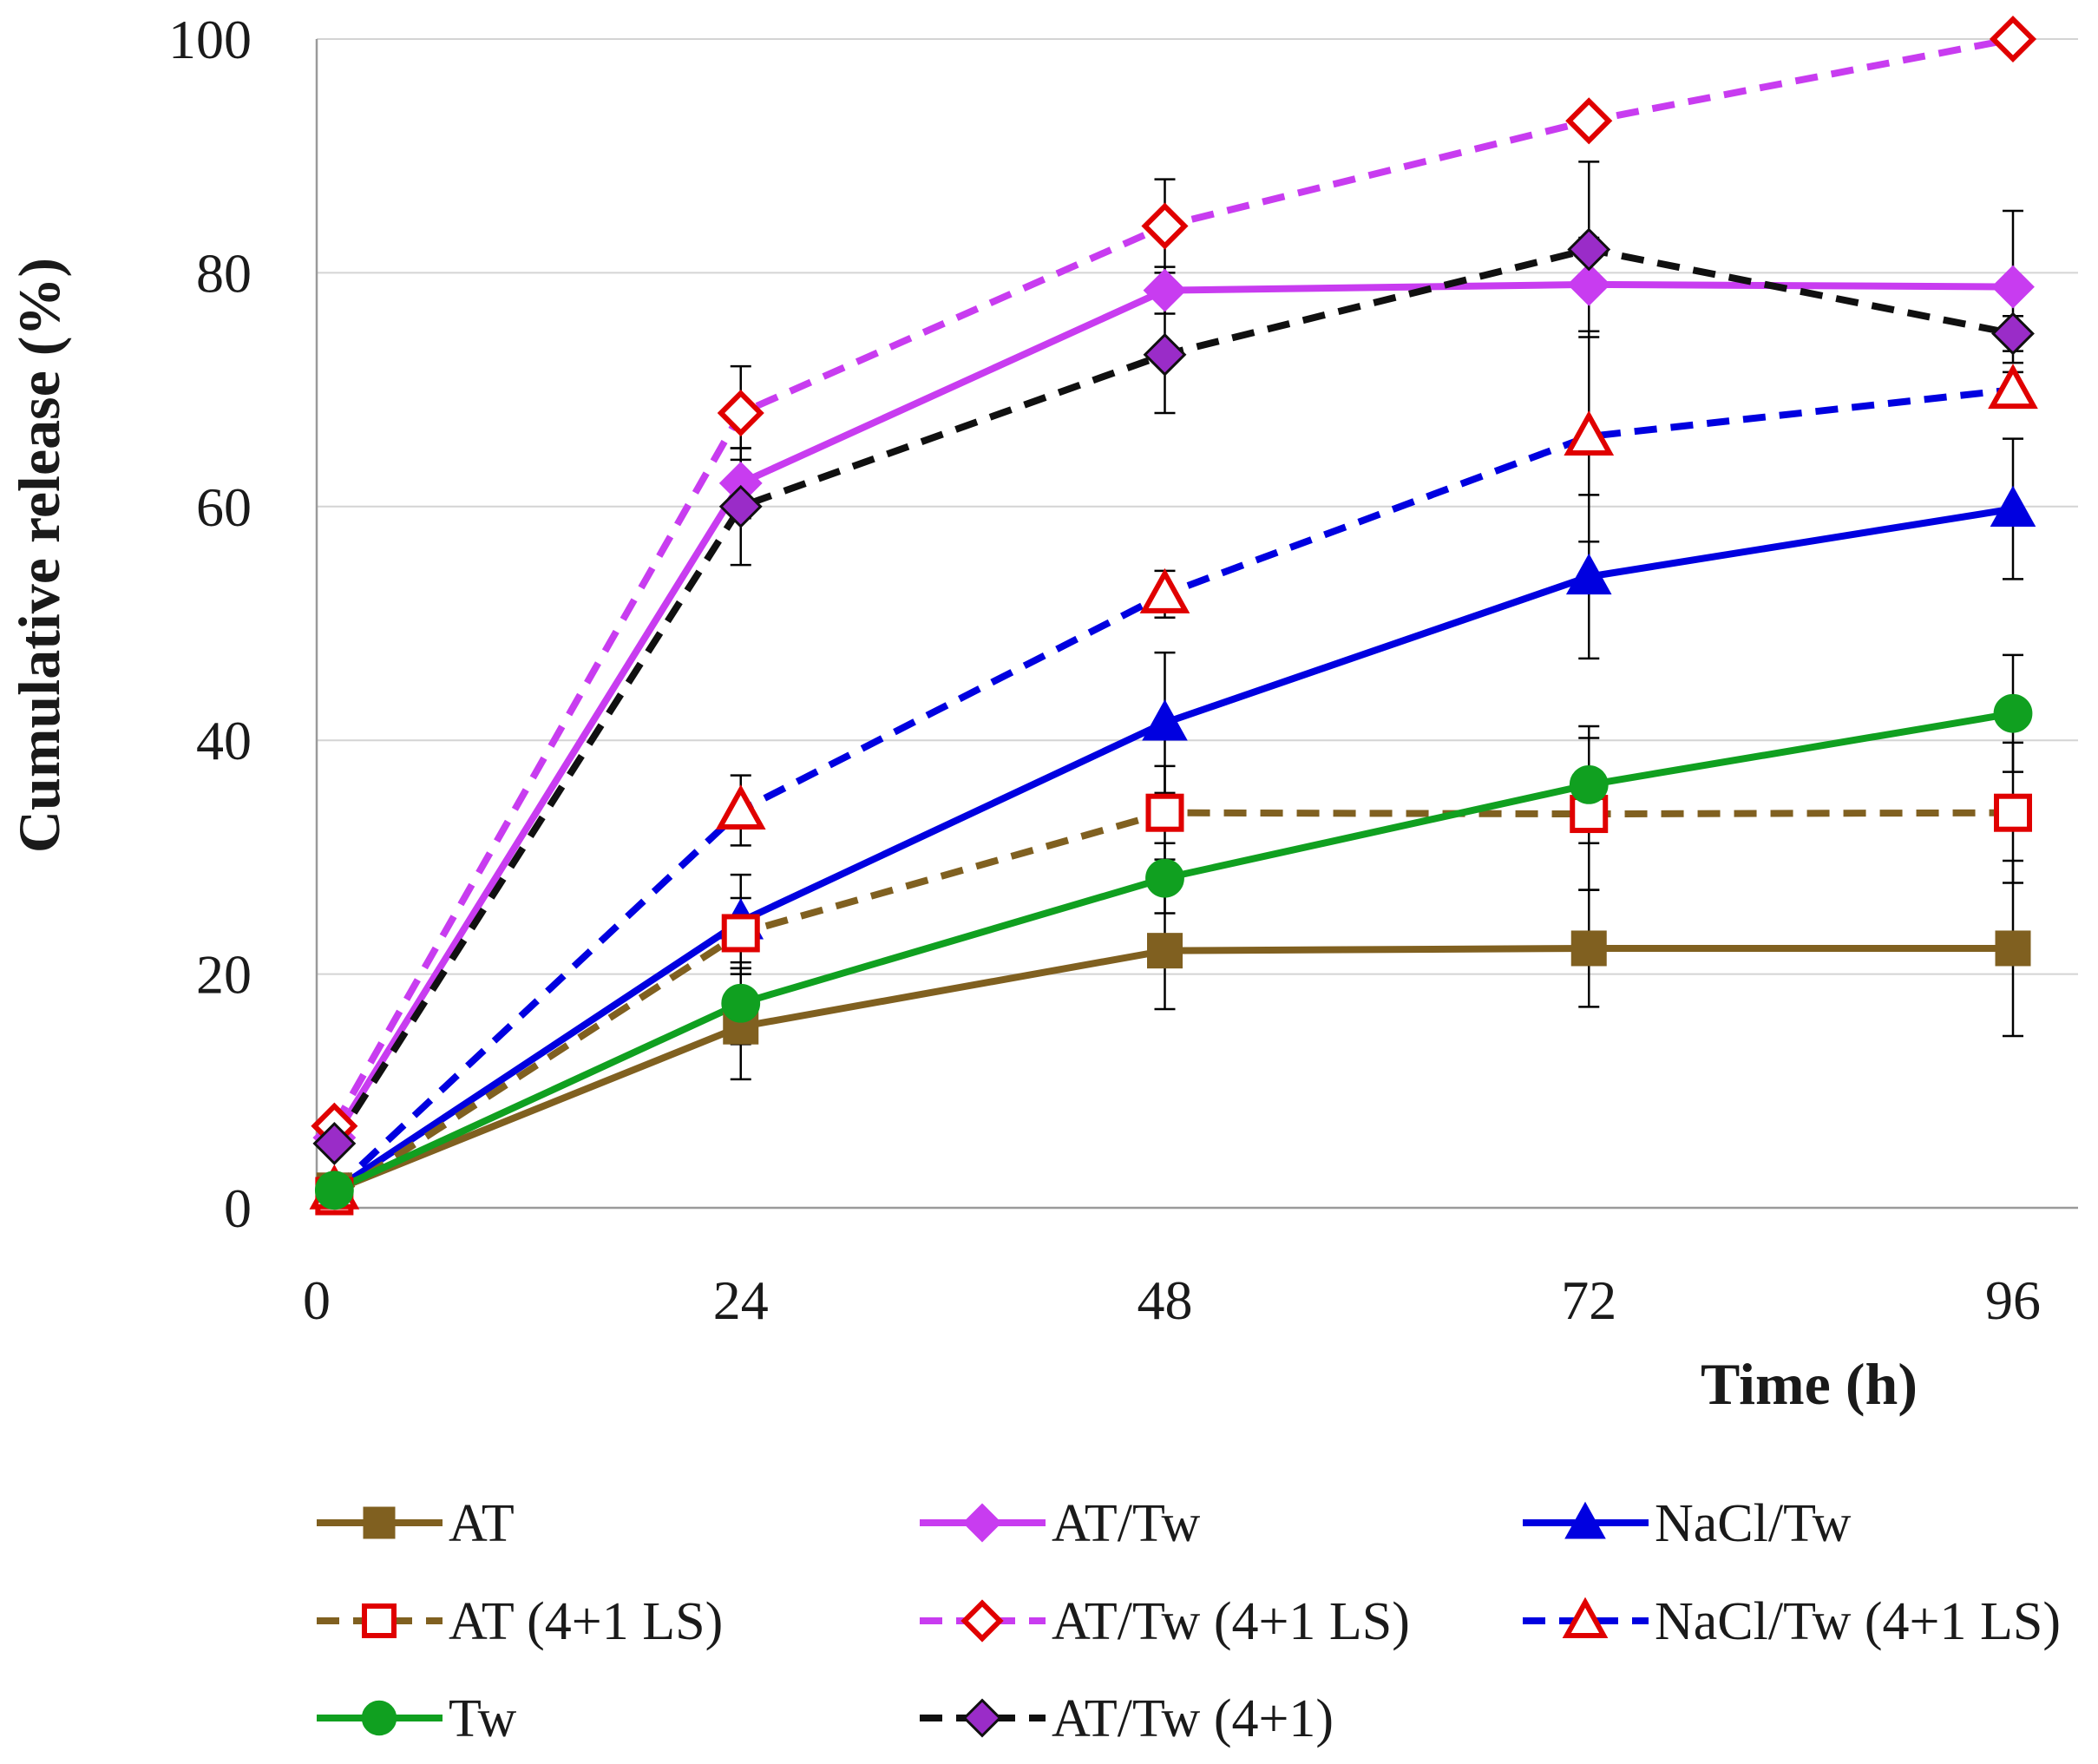 This screenshot has width=2098, height=1764. I want to click on x-tick-label-72: 72, so click(1588, 1300).